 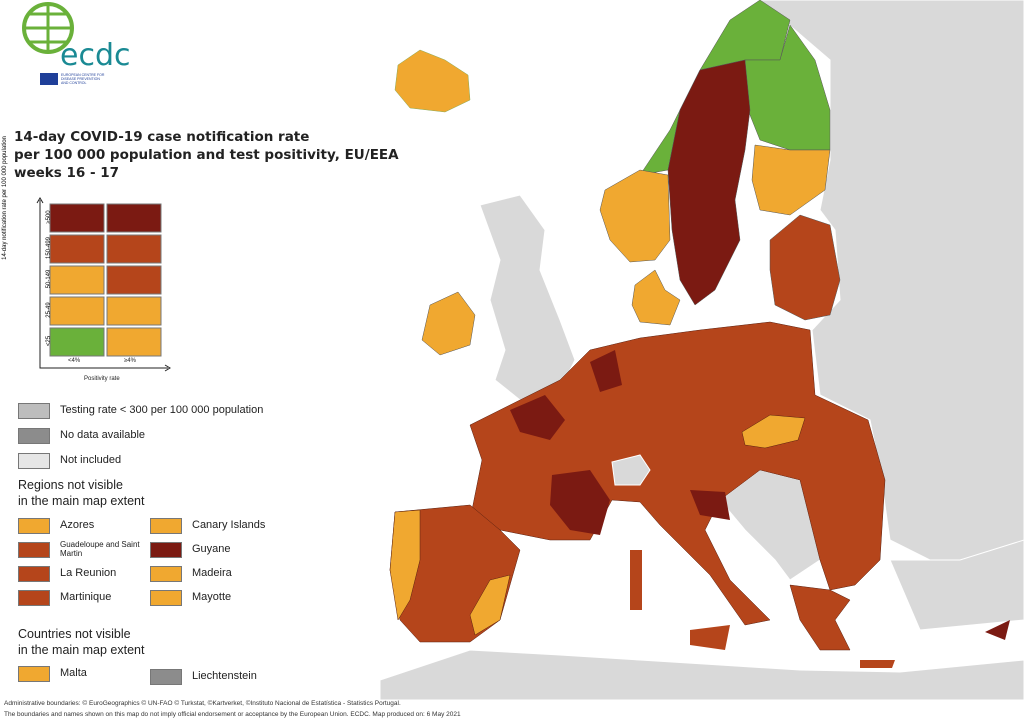 I want to click on legend-label: La Reunion, so click(x=88, y=573).